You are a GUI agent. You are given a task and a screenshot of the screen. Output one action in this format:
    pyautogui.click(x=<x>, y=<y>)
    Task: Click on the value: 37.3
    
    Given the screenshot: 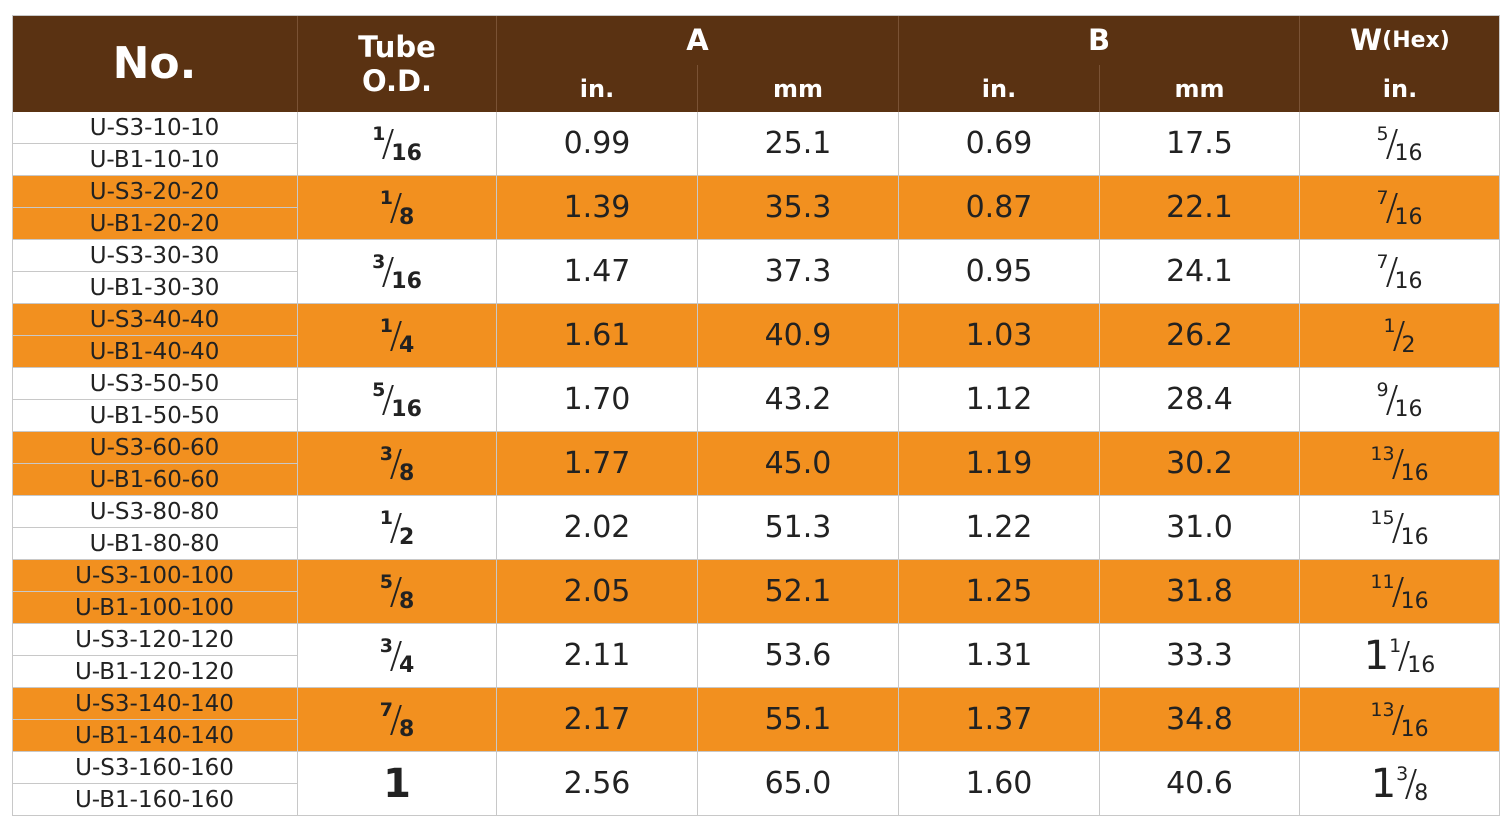 What is the action you would take?
    pyautogui.click(x=798, y=272)
    